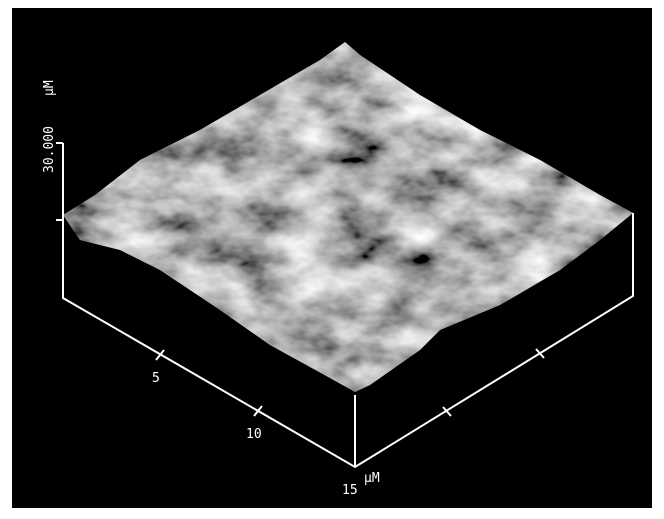  I want to click on z-max-label: 30.000, so click(49, 149).